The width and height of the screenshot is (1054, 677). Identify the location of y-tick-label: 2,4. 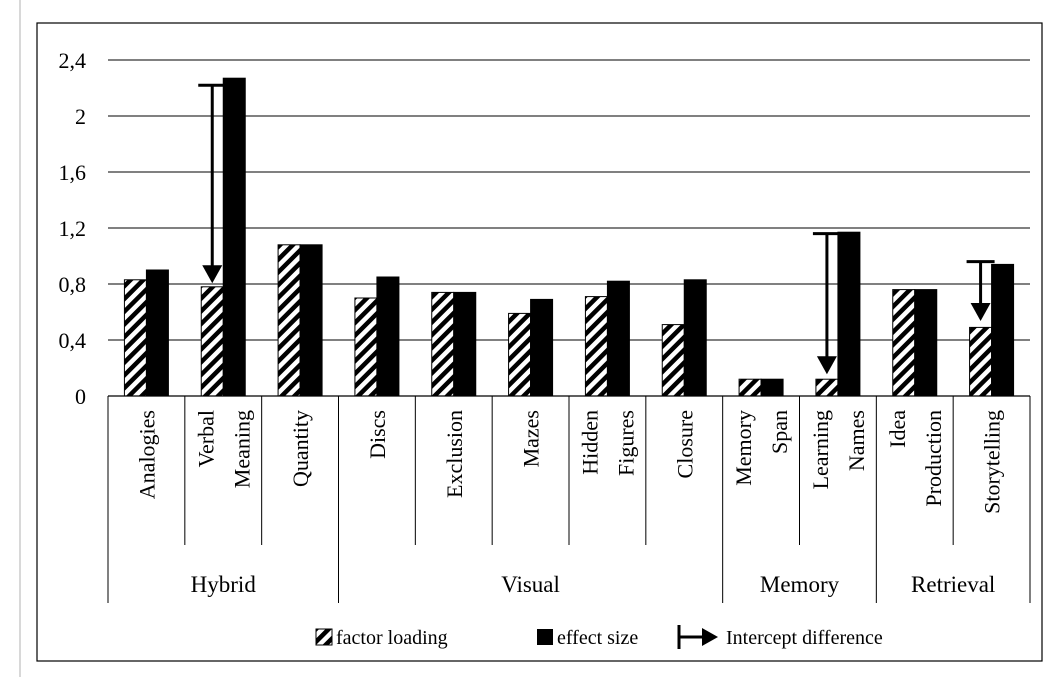
(73, 60).